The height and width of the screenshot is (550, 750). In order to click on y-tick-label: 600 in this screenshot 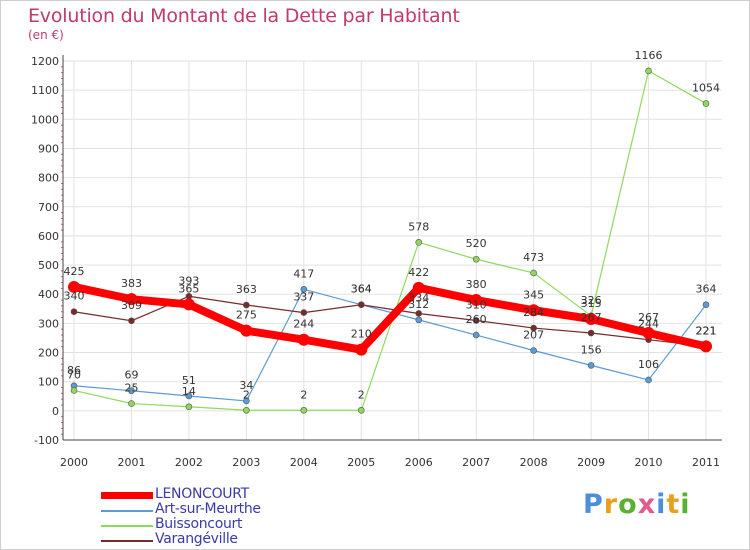, I will do `click(48, 236)`.